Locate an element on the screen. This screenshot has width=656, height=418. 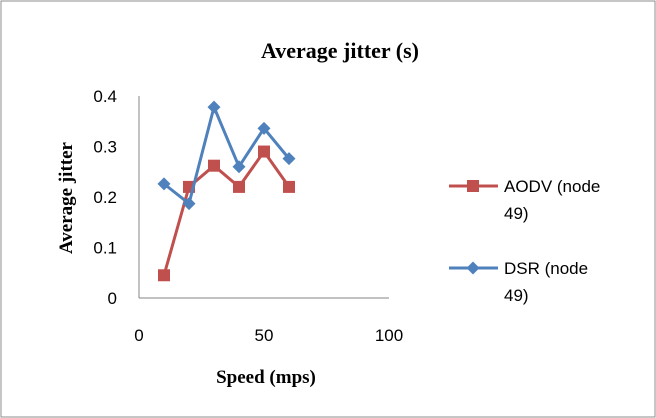
y-tick-label: 0.2 is located at coordinates (105, 197).